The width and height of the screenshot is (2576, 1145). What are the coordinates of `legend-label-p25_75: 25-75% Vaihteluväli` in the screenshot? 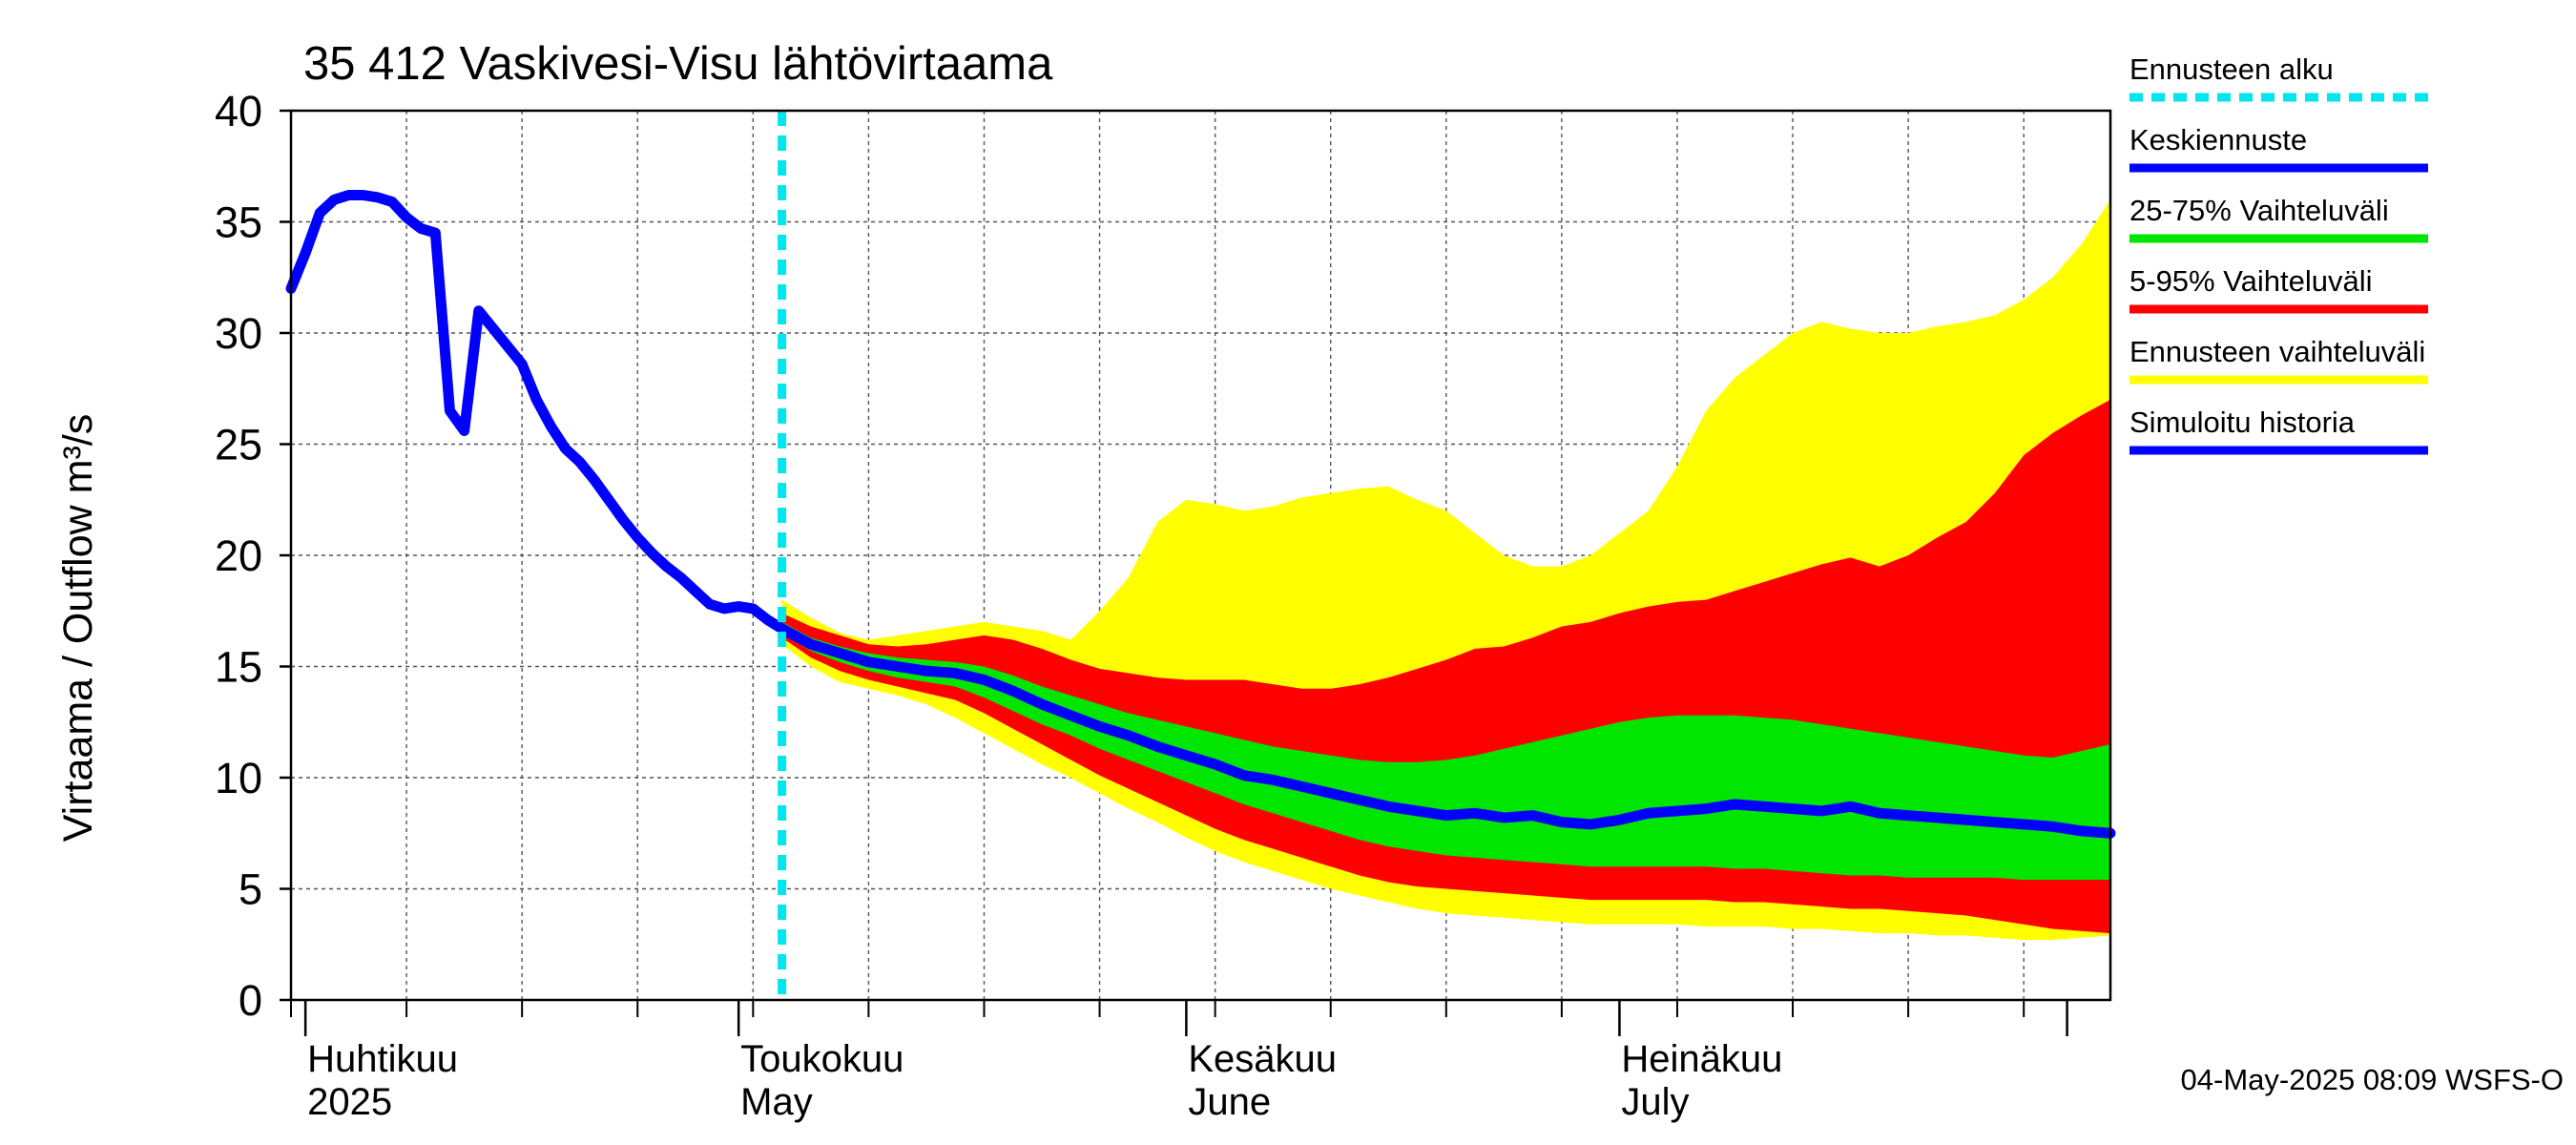 It's located at (2259, 211).